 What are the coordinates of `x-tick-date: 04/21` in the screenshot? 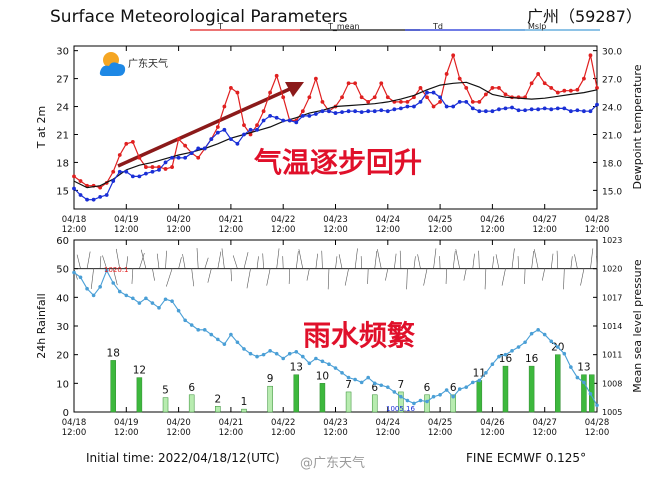 It's located at (231, 220).